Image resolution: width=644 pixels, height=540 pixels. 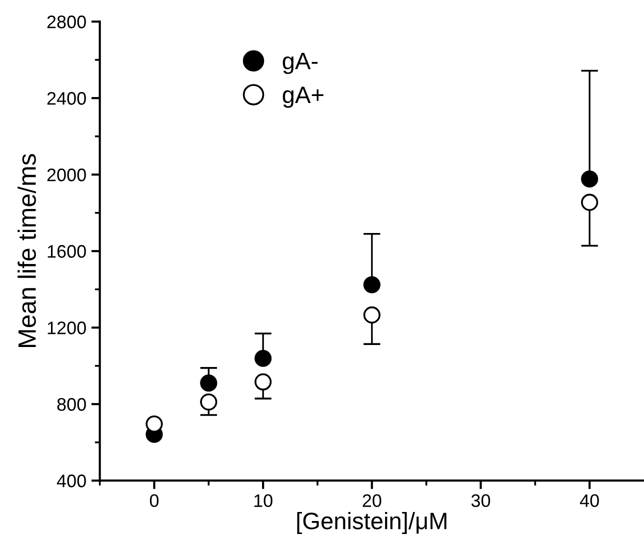 What do you see at coordinates (71, 404) in the screenshot?
I see `y-tick-label: 800` at bounding box center [71, 404].